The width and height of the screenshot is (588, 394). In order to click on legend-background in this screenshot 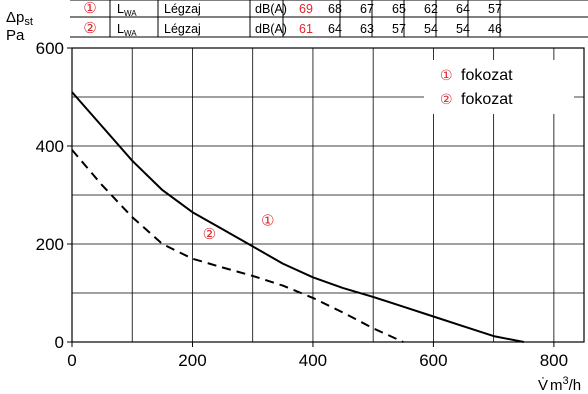, I will do `click(499, 87)`.